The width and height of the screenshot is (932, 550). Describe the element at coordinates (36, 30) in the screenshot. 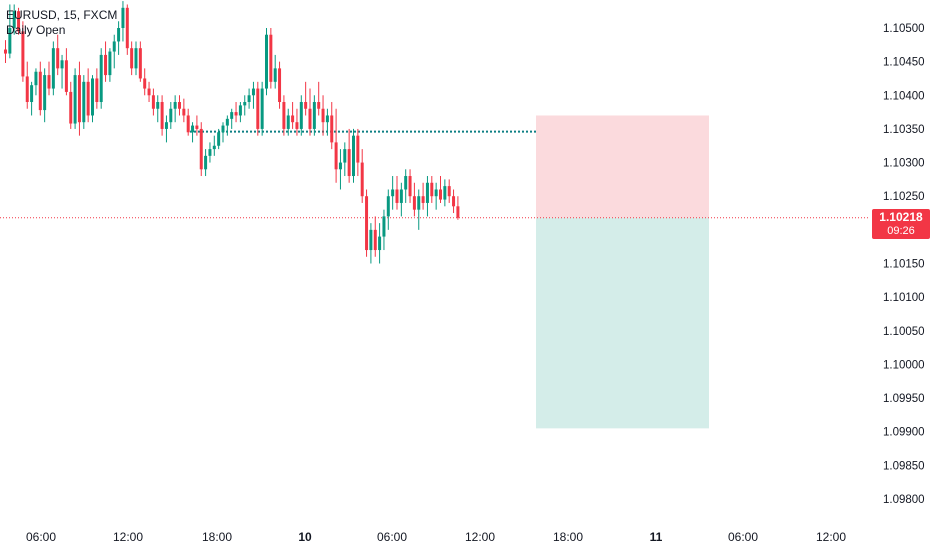

I see `indicator-label: Daily Open` at that location.